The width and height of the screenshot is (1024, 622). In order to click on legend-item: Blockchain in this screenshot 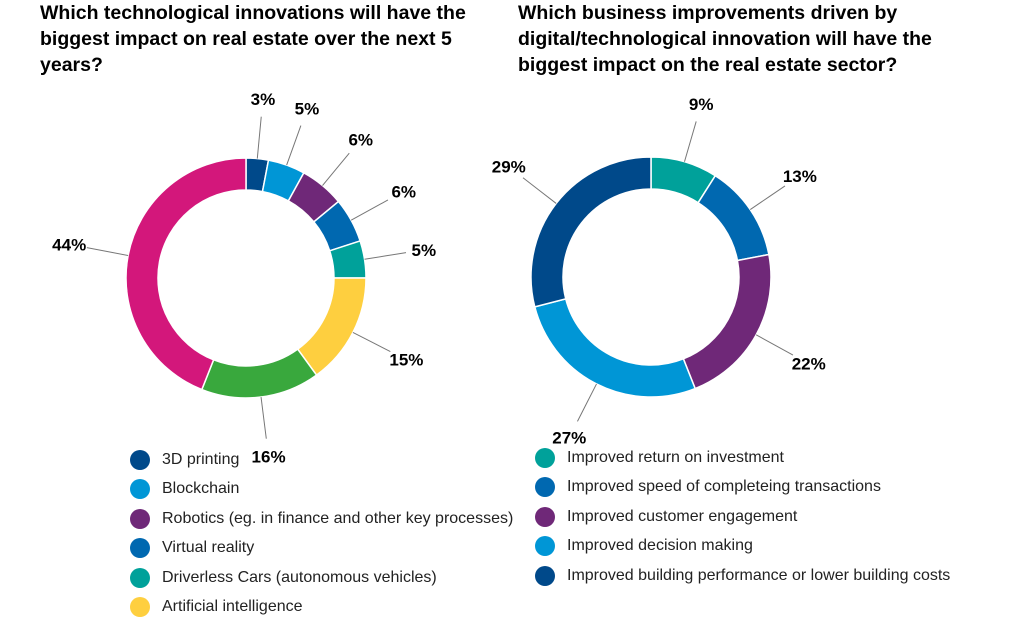, I will do `click(321, 490)`.